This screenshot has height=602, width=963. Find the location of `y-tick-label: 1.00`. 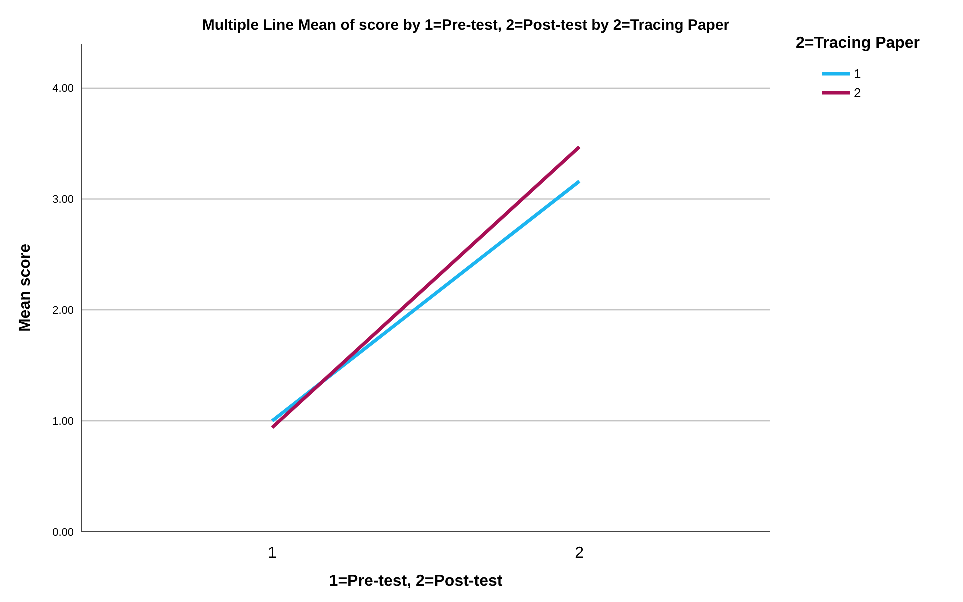

y-tick-label: 1.00 is located at coordinates (63, 422).